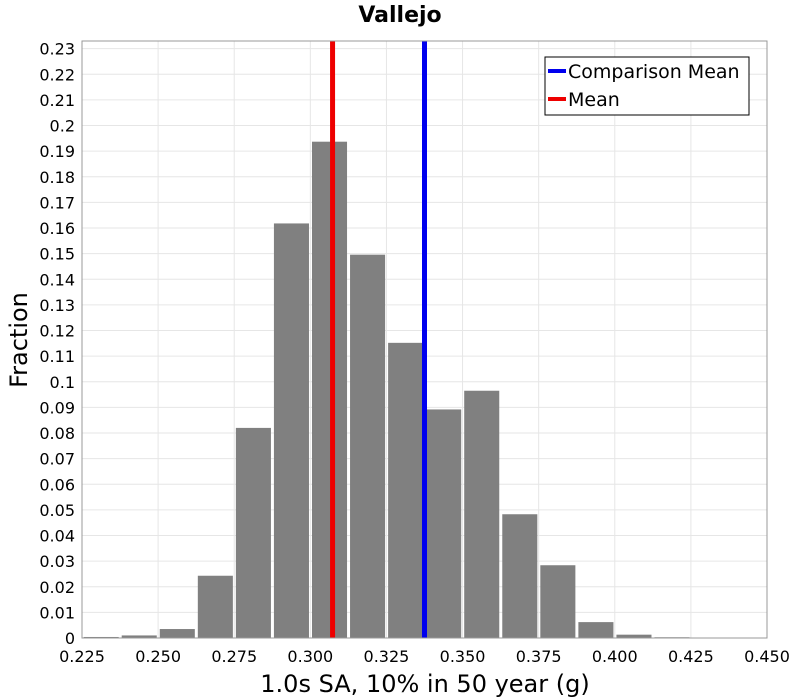 The width and height of the screenshot is (800, 700). I want to click on x-tick-label: 0.350, so click(463, 656).